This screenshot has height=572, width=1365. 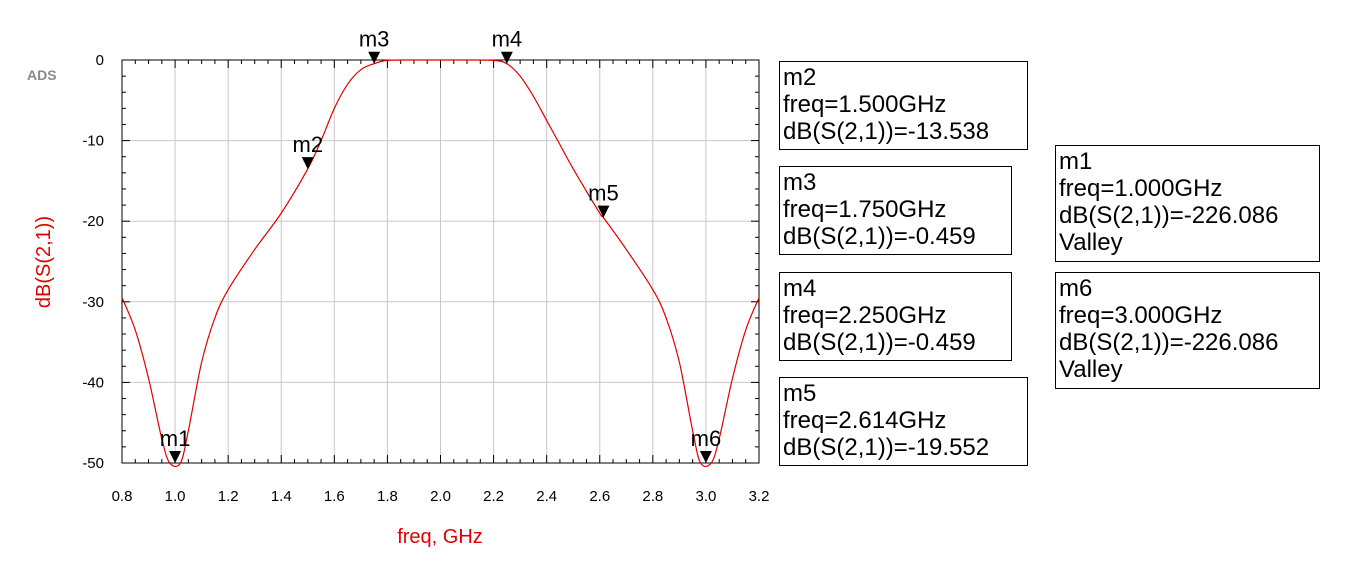 I want to click on readout-name: m1, so click(x=1076, y=161).